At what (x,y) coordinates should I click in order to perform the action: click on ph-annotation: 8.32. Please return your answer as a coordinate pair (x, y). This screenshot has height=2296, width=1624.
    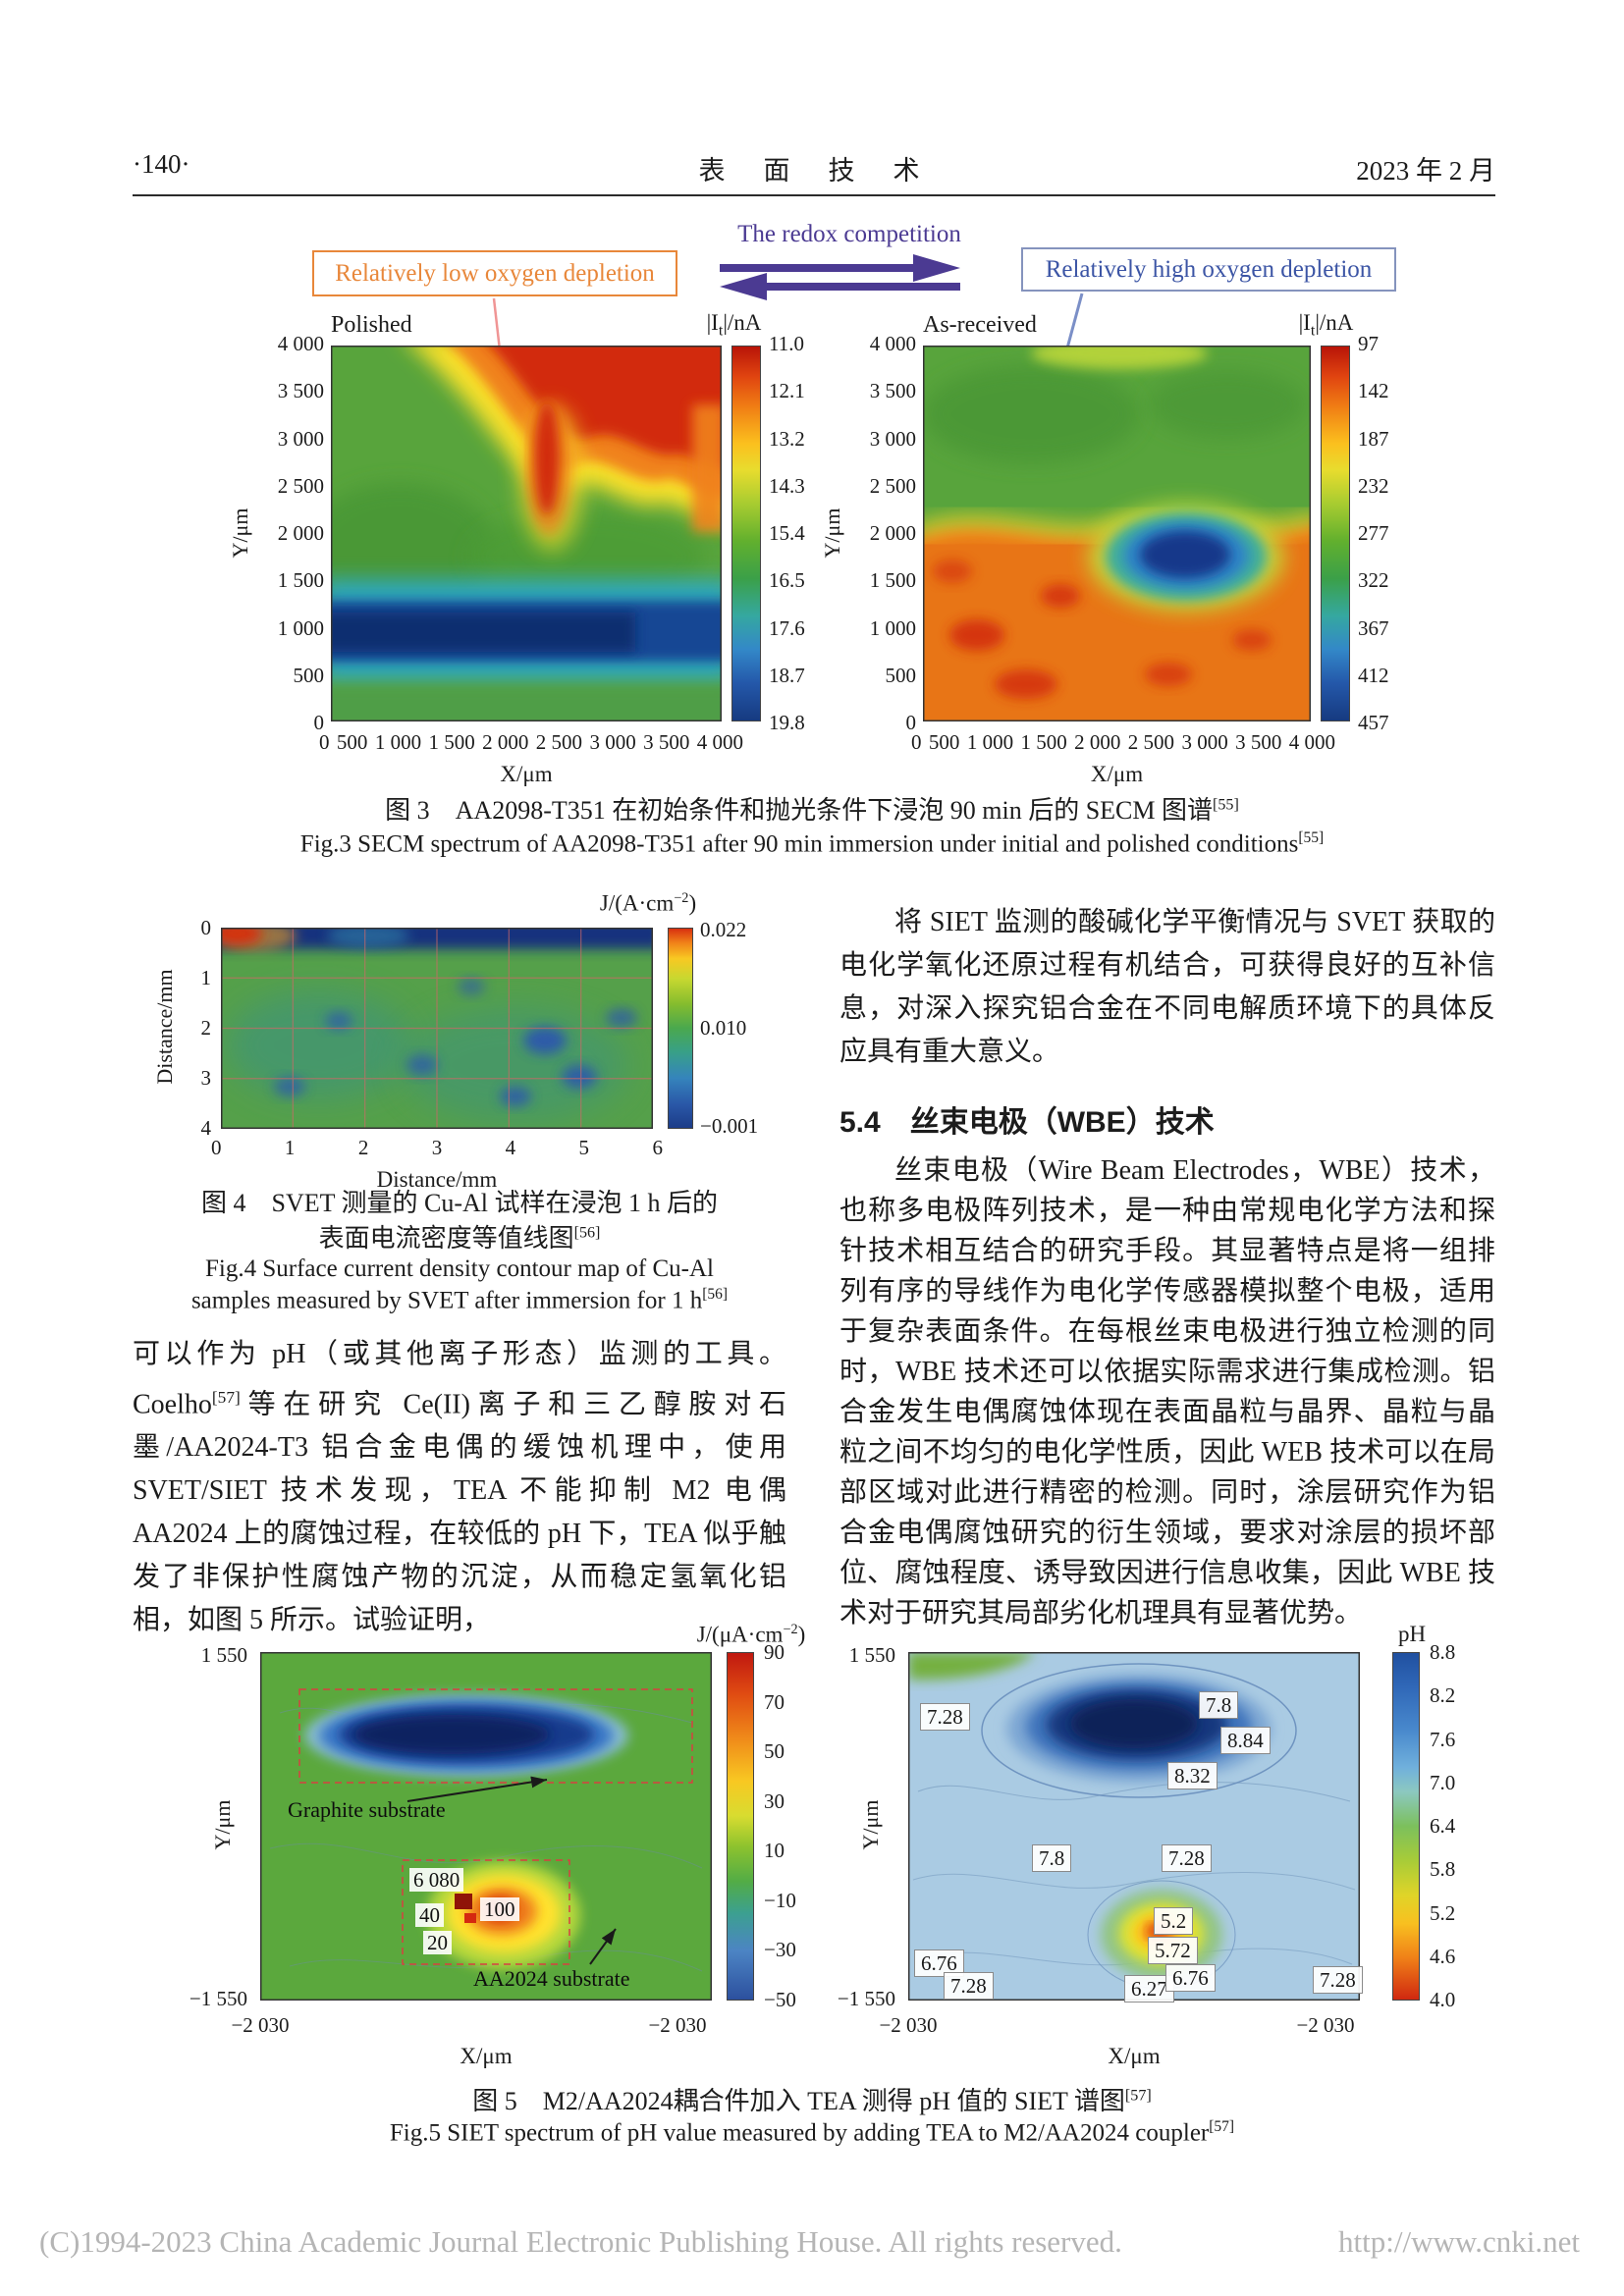
    Looking at the image, I should click on (1192, 1775).